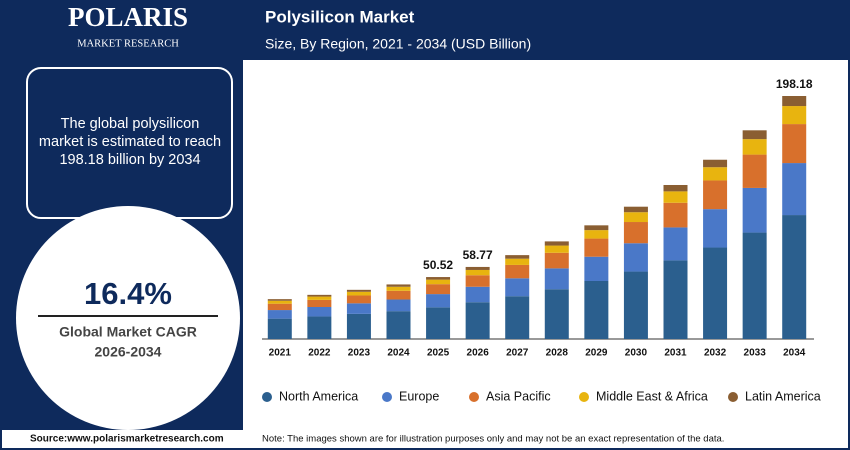 This screenshot has height=450, width=850. I want to click on x-tick-label: 2030, so click(636, 353).